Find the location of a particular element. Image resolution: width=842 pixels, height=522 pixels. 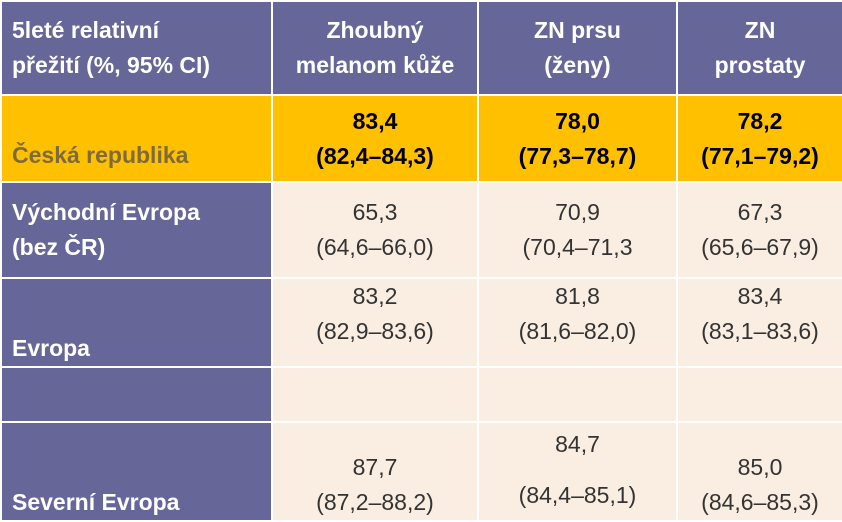

row-label-eastern-europe: Východní Evropa (bez ČR) is located at coordinates (136, 230).